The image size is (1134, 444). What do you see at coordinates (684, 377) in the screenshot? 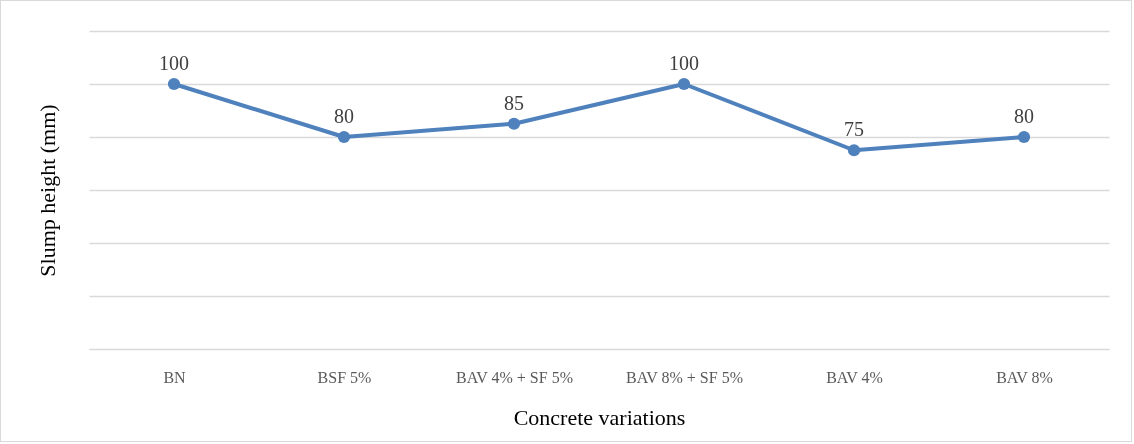
I see `x-tick-label: BAV 8% + SF 5%` at bounding box center [684, 377].